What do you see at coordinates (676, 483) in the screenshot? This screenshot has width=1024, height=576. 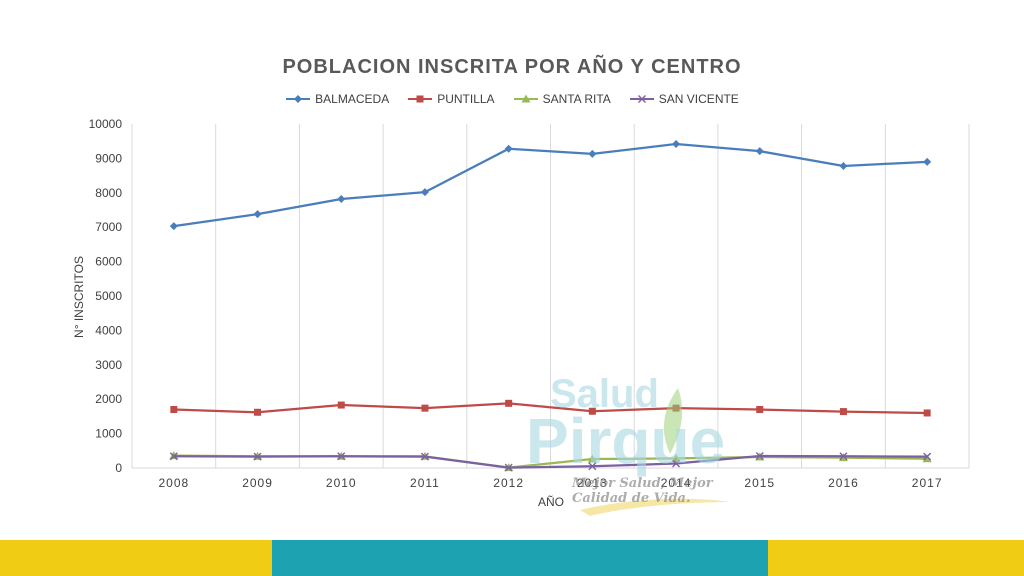 I see `x-tick-label: 2014` at bounding box center [676, 483].